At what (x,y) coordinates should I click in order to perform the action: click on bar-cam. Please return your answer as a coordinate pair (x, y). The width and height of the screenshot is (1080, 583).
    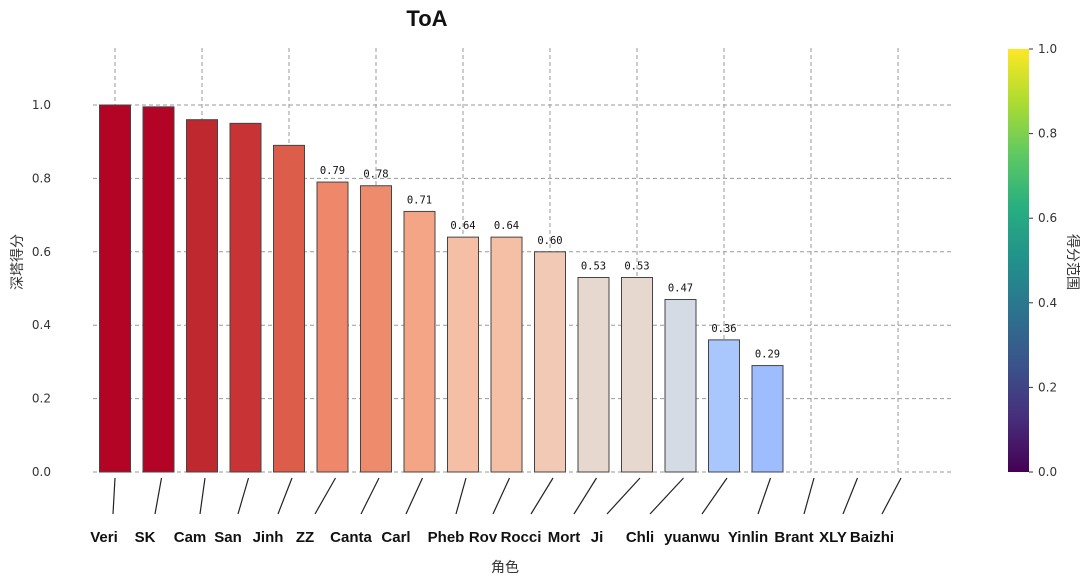
    Looking at the image, I should click on (202, 296).